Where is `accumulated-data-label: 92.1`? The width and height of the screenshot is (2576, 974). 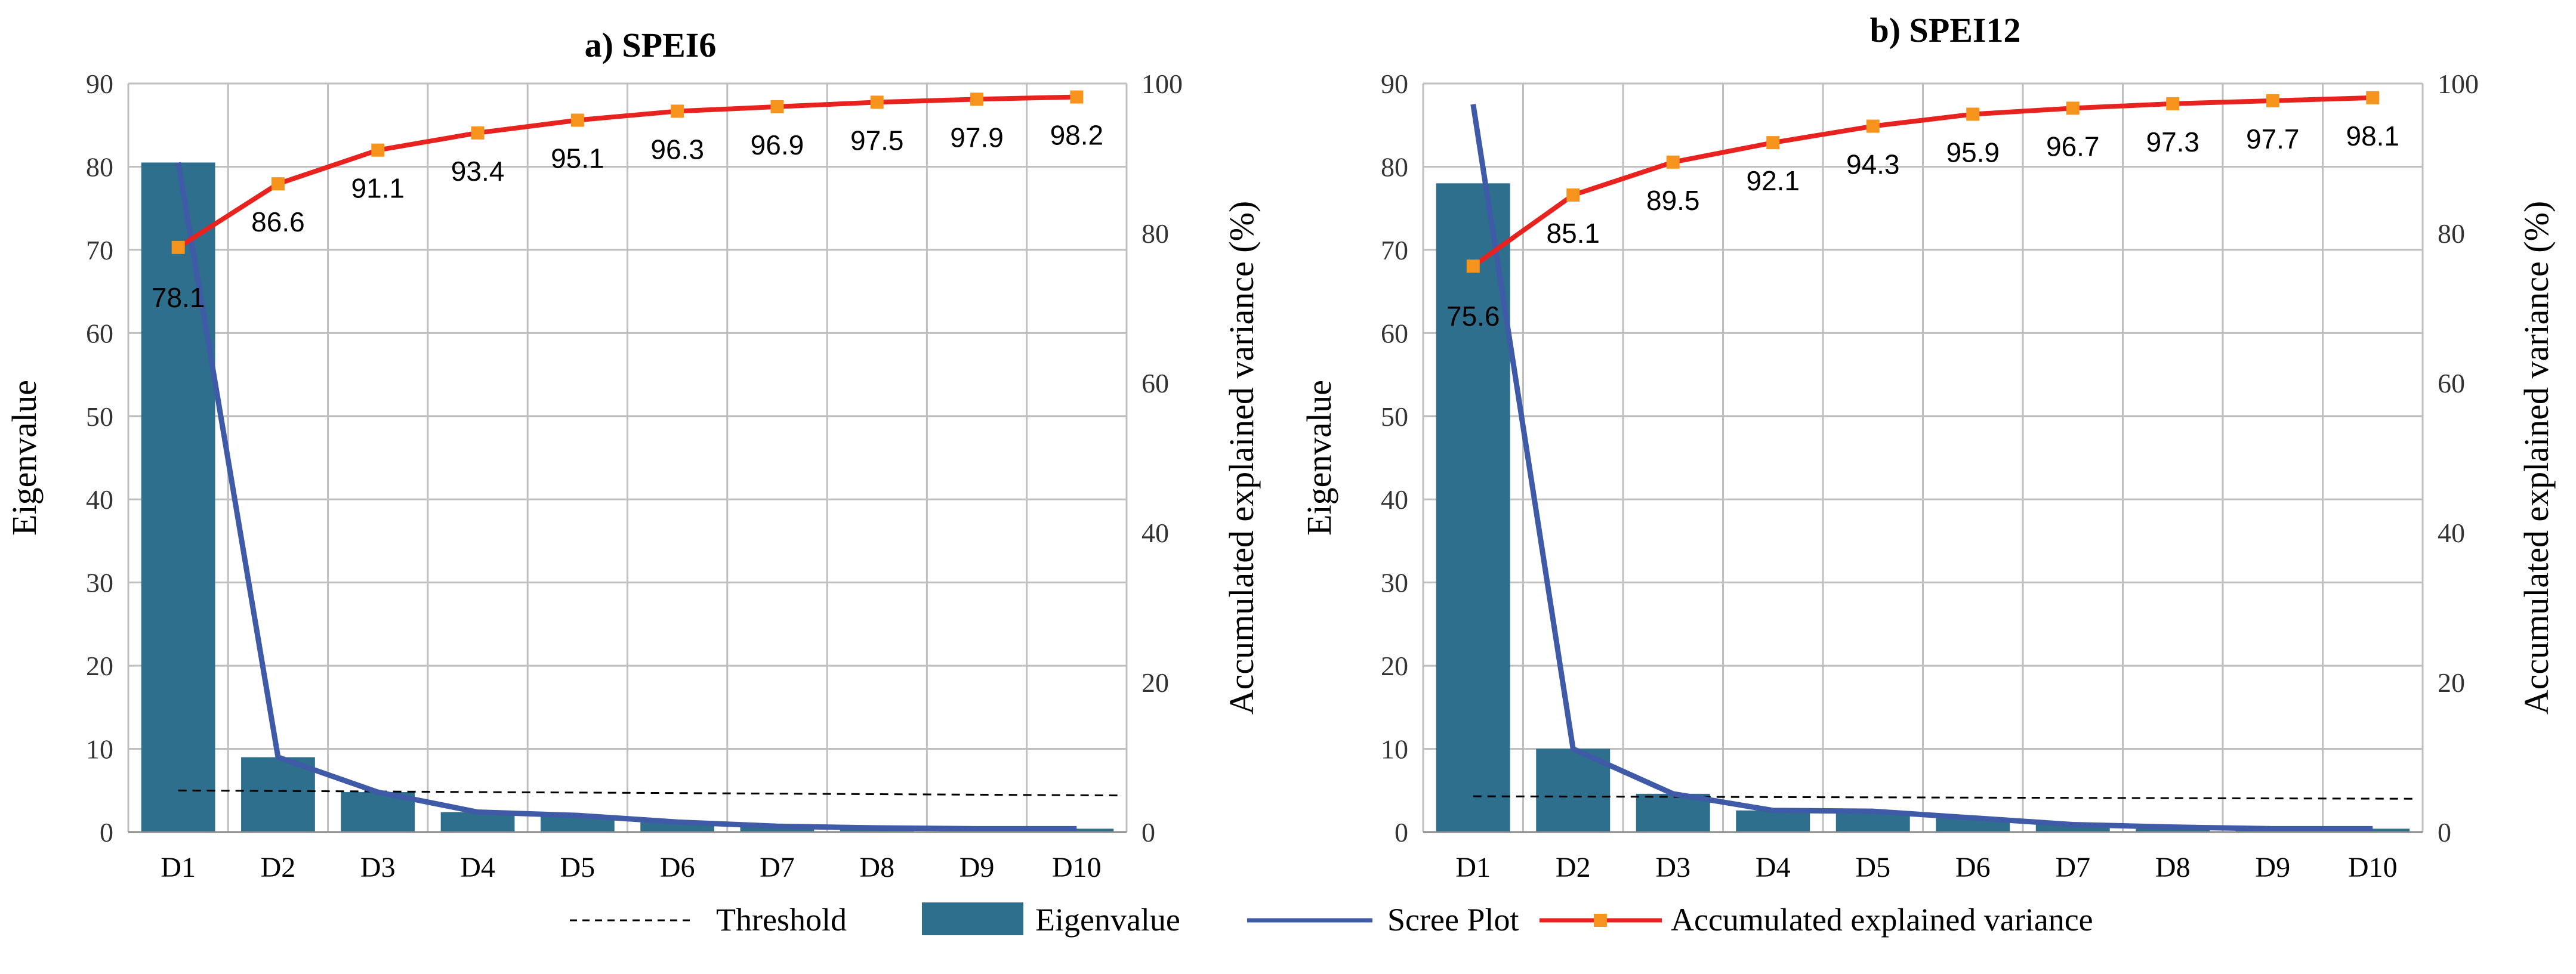
accumulated-data-label: 92.1 is located at coordinates (1773, 180).